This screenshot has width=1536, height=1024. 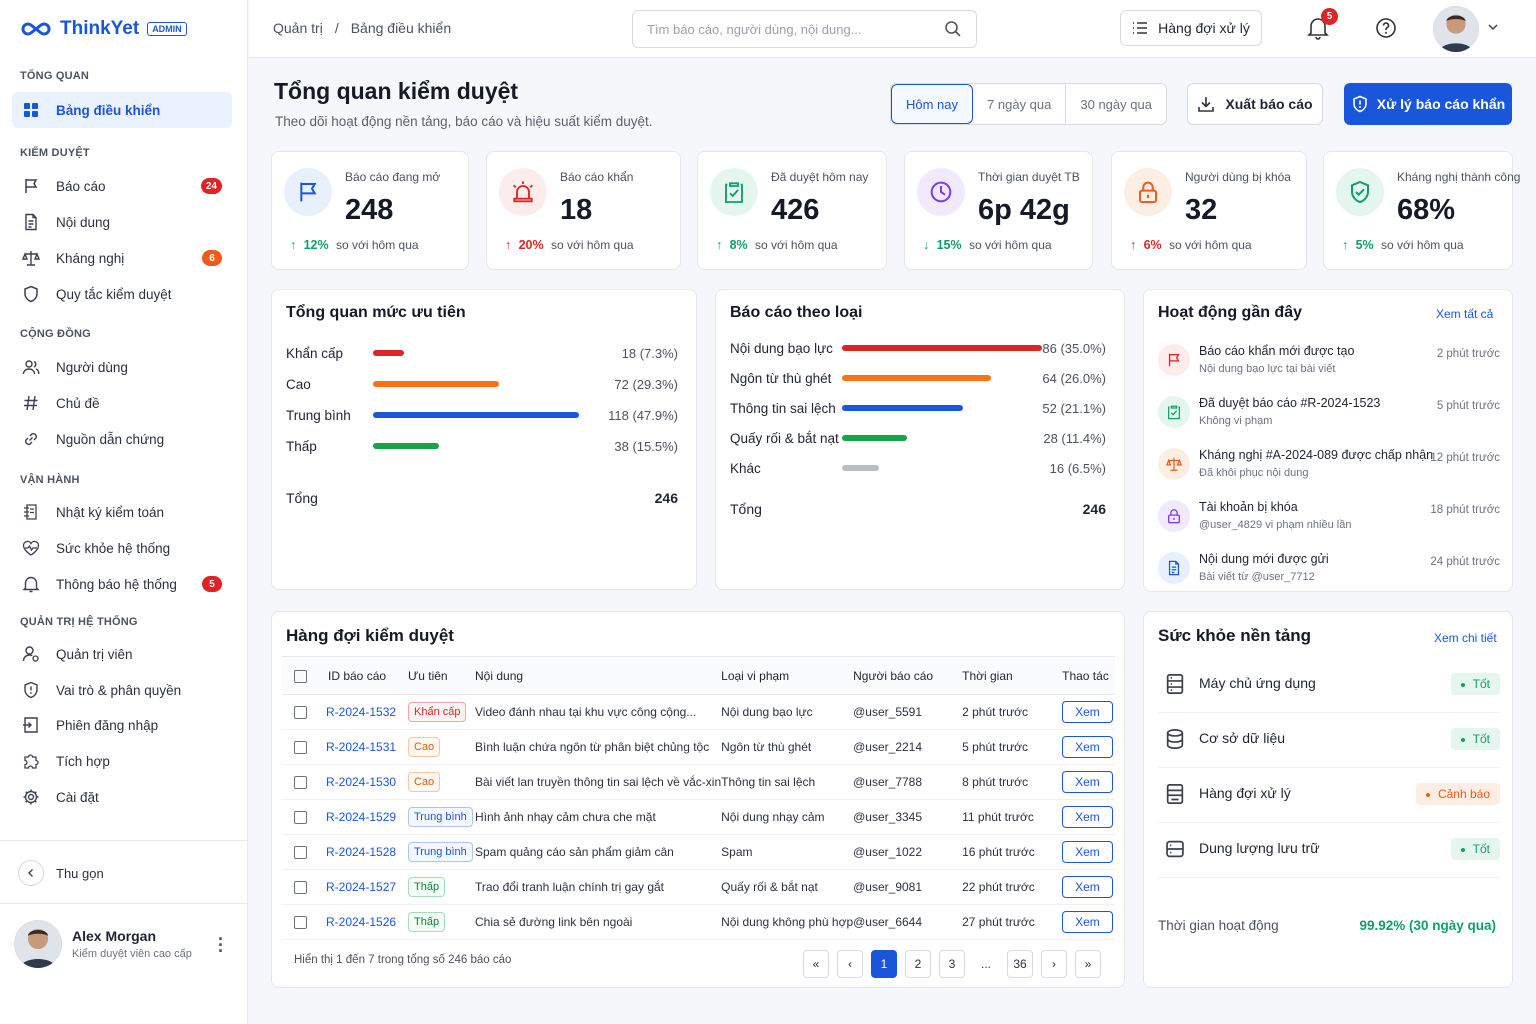 What do you see at coordinates (122, 294) in the screenshot?
I see `sidebar-item: Quy tắc kiểm duyệt` at bounding box center [122, 294].